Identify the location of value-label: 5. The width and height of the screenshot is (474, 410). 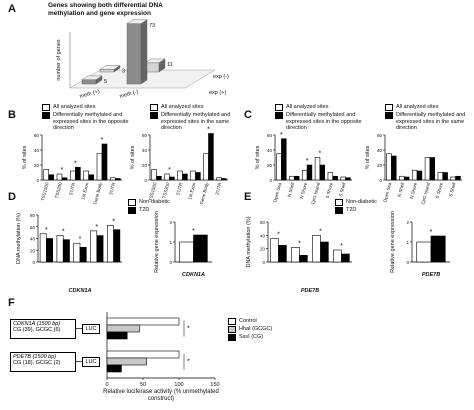
(105, 82).